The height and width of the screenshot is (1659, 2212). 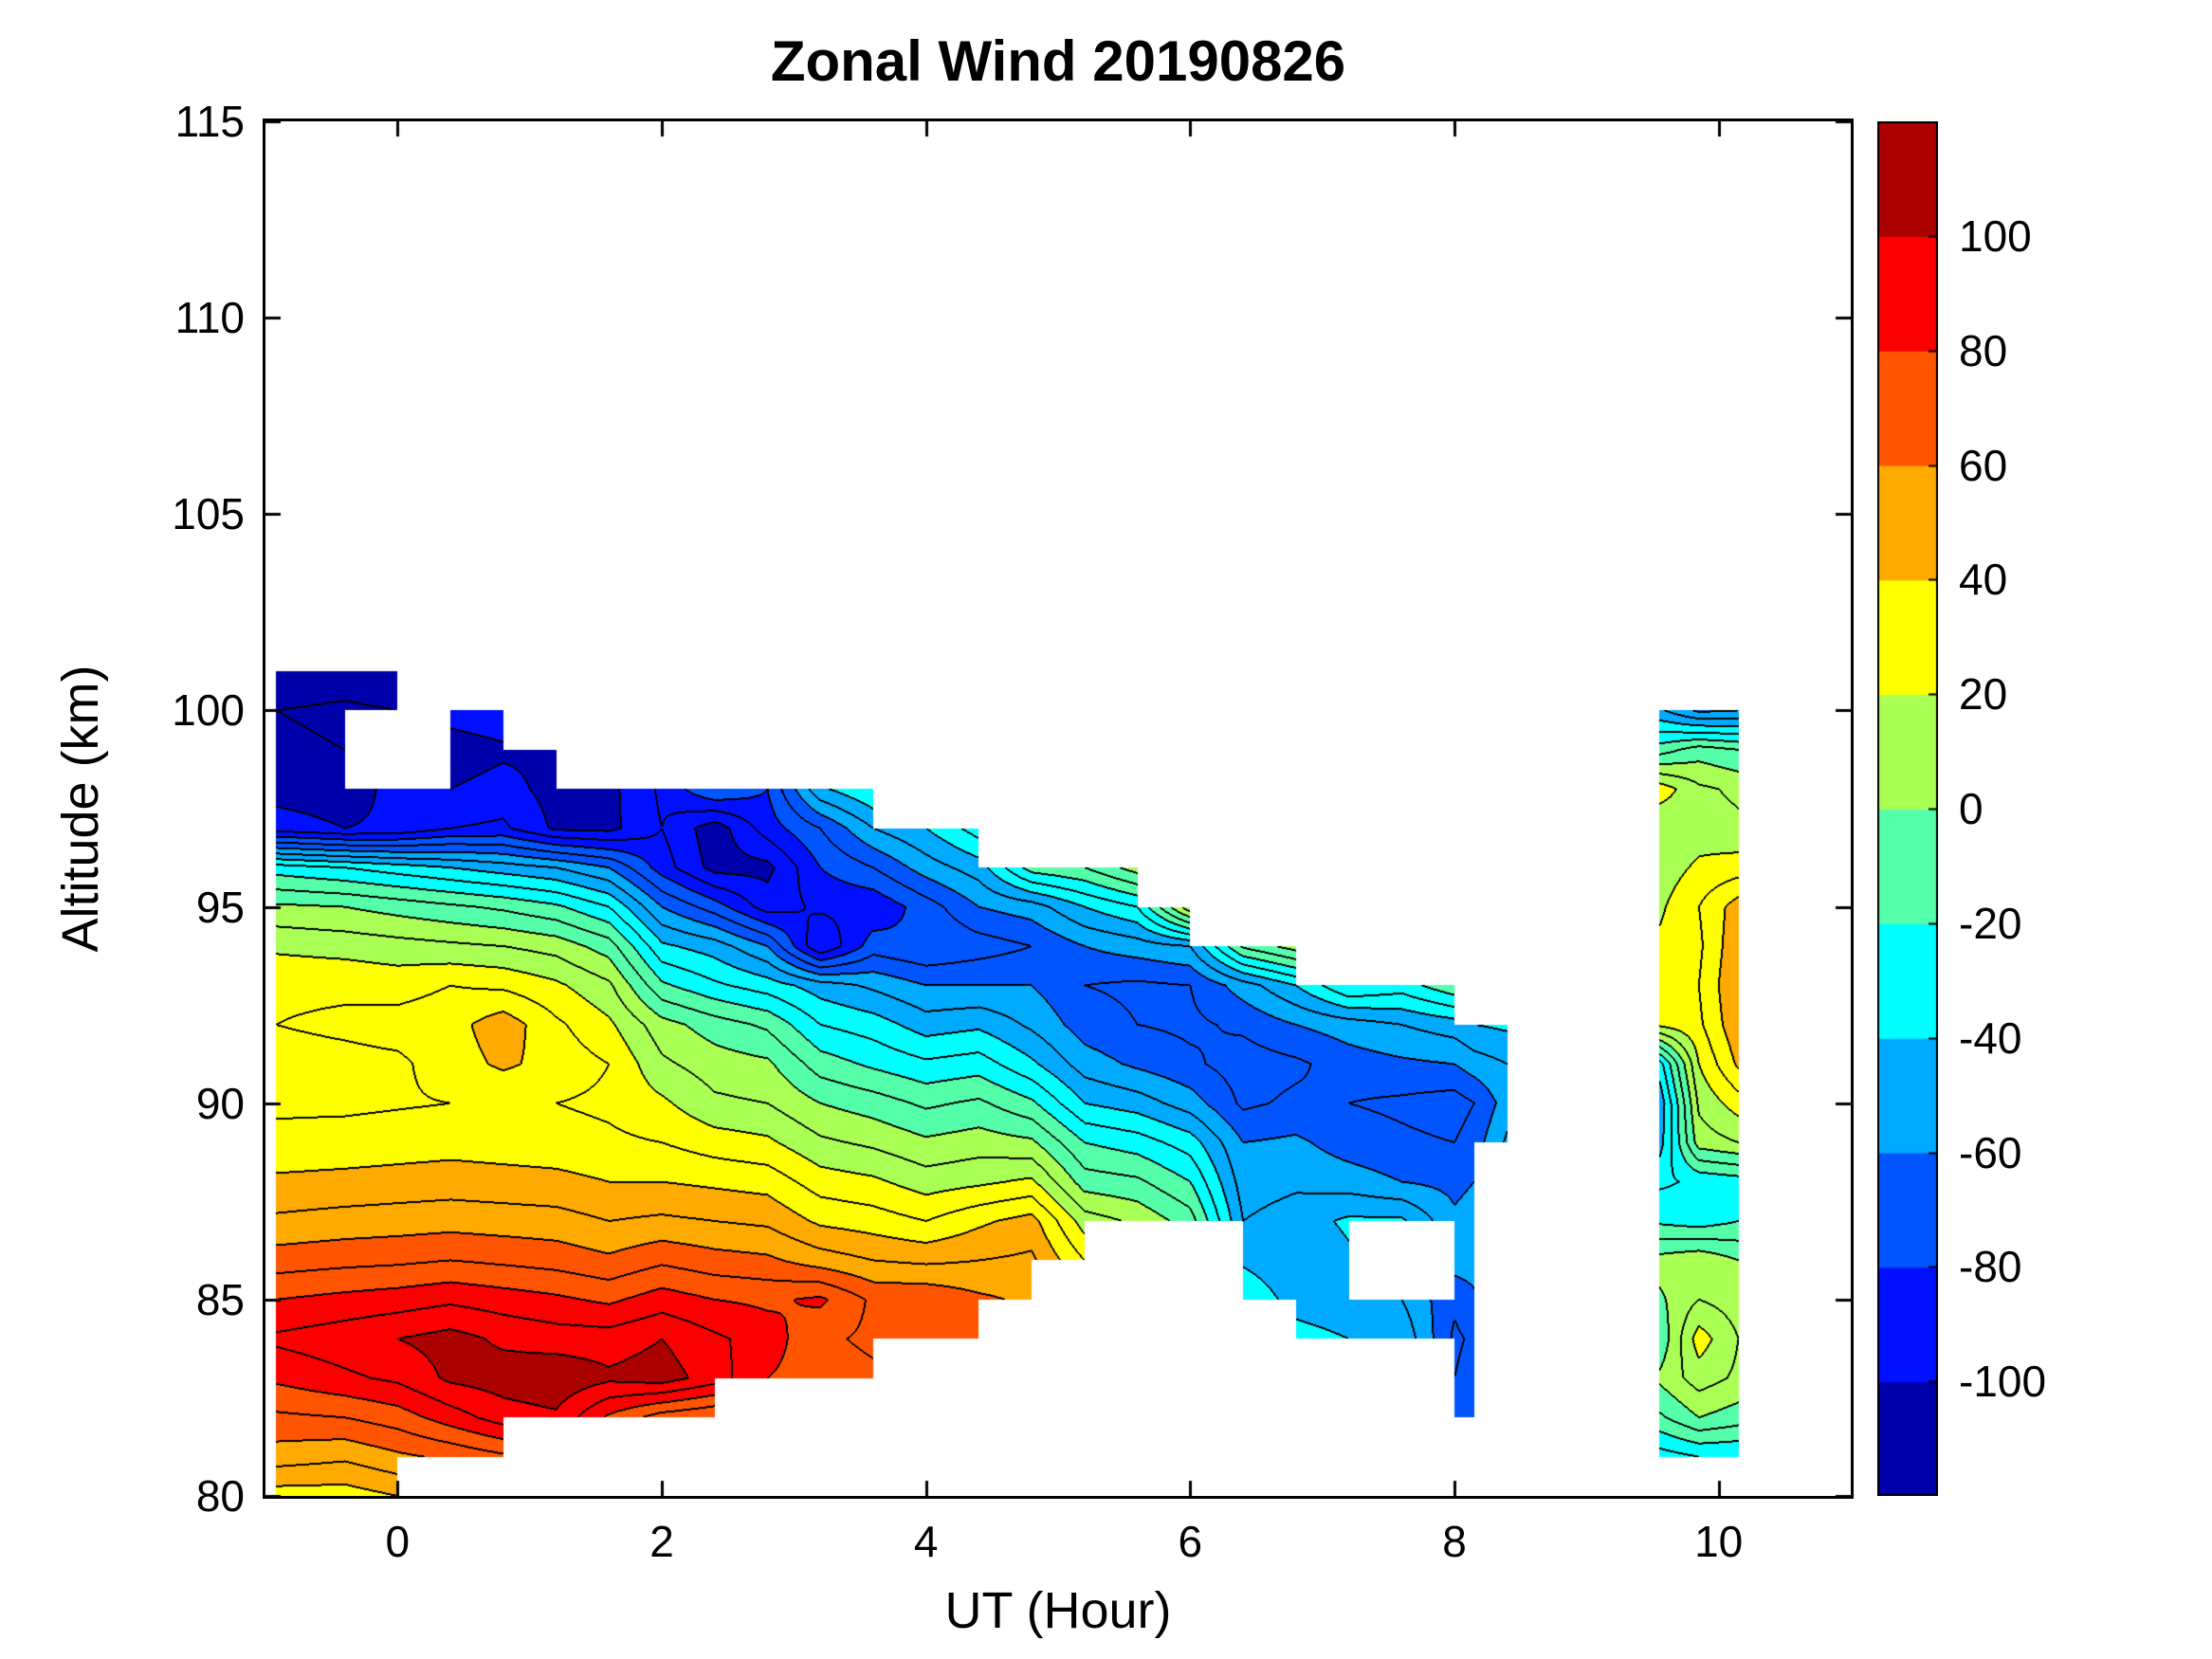 What do you see at coordinates (220, 1103) in the screenshot?
I see `y-tick-label: 90` at bounding box center [220, 1103].